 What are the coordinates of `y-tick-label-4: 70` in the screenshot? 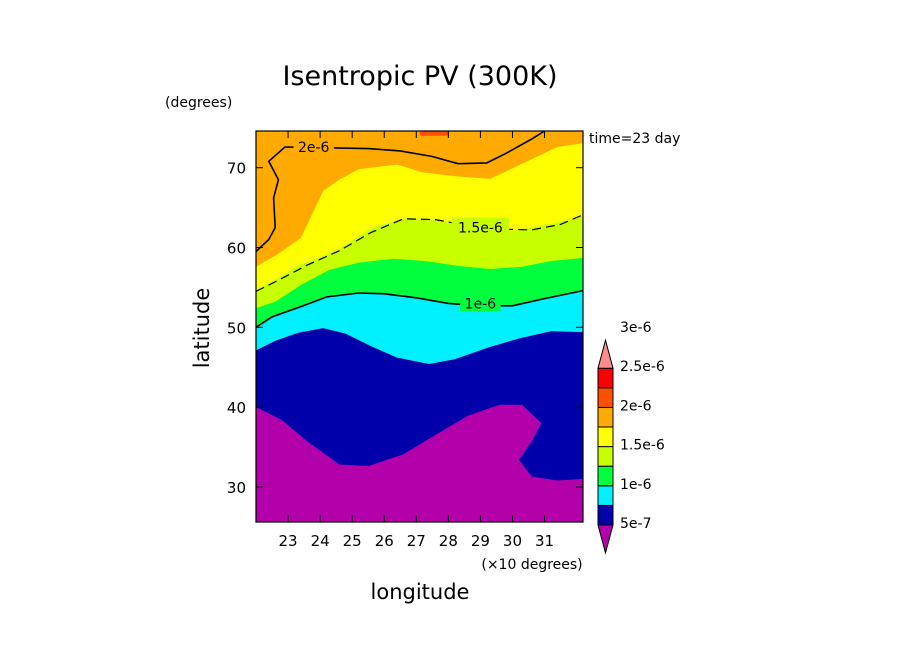 It's located at (236, 169).